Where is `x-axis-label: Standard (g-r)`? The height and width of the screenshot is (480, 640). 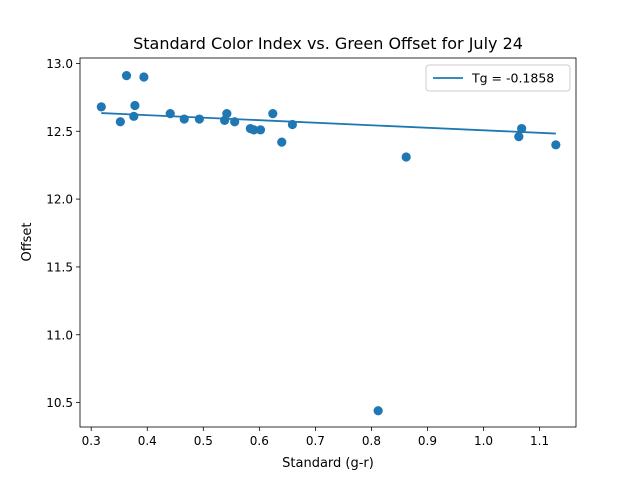
x-axis-label: Standard (g-r) is located at coordinates (328, 463).